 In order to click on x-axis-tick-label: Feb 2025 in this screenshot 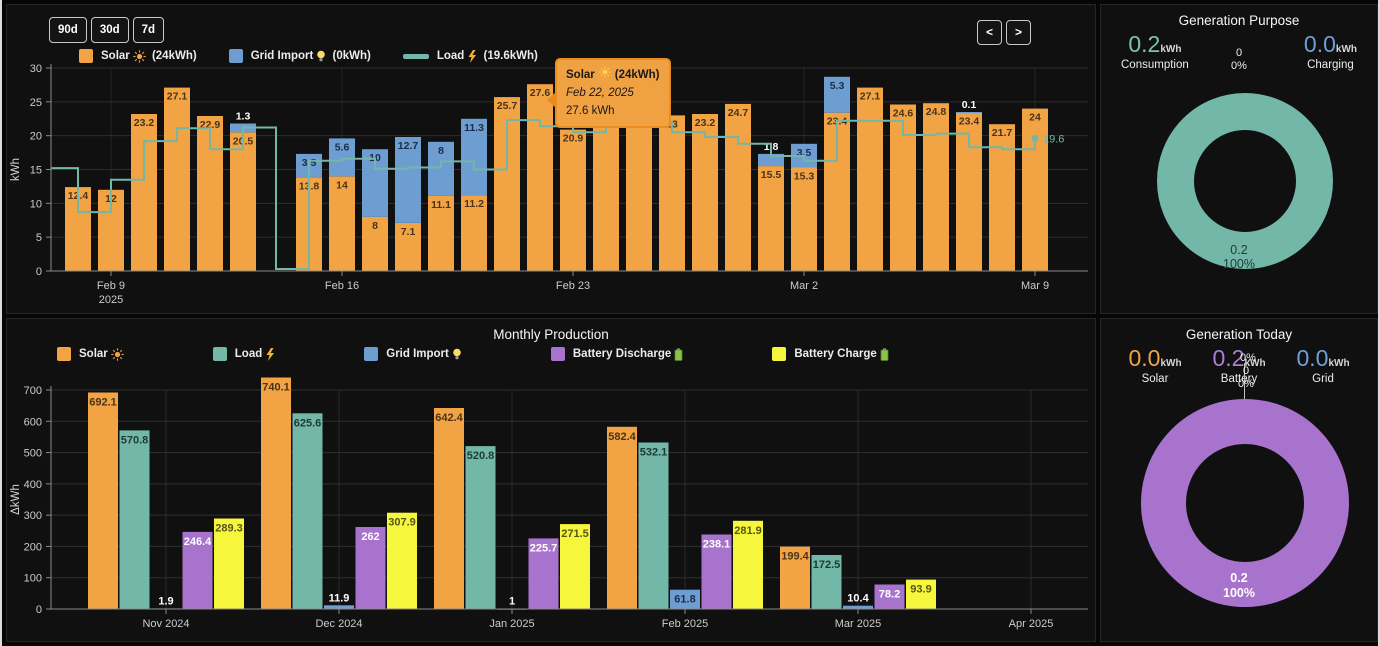, I will do `click(685, 624)`.